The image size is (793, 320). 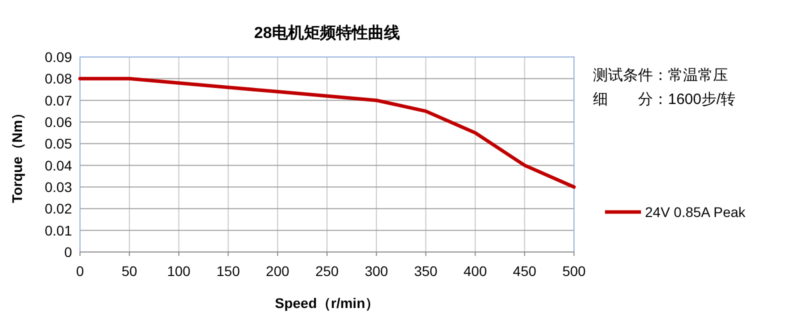 What do you see at coordinates (17, 154) in the screenshot?
I see `y-axis-title: Torque（Nm）` at bounding box center [17, 154].